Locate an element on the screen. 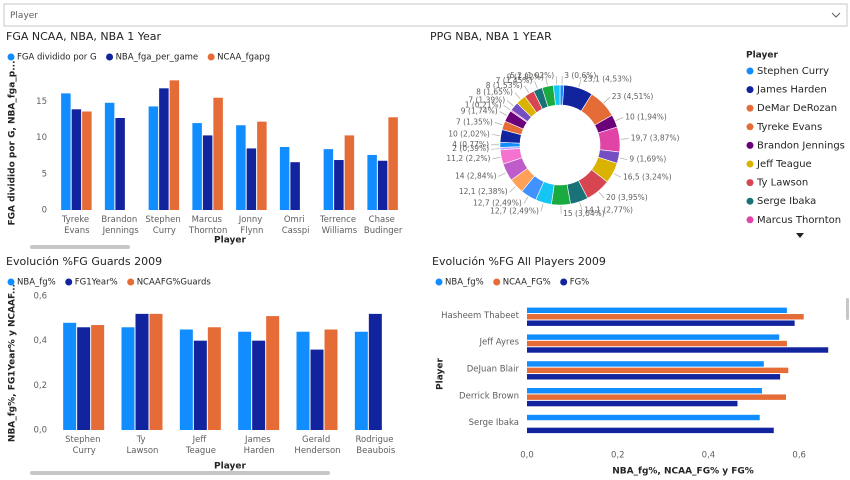  data-label: 16,5 (3,24%) is located at coordinates (647, 176).